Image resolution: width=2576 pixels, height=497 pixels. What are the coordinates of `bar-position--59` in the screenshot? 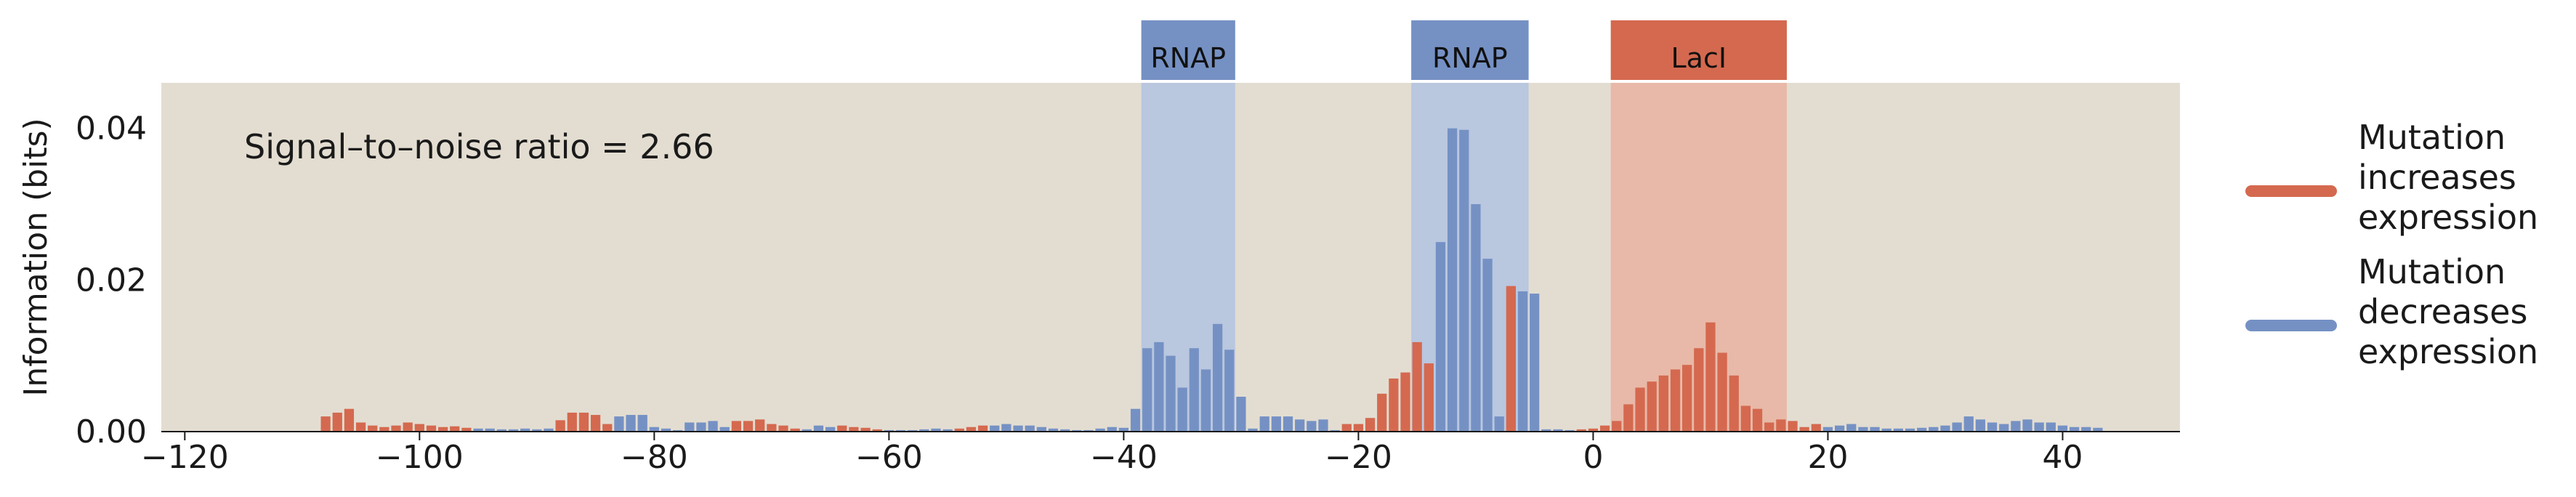 It's located at (901, 430).